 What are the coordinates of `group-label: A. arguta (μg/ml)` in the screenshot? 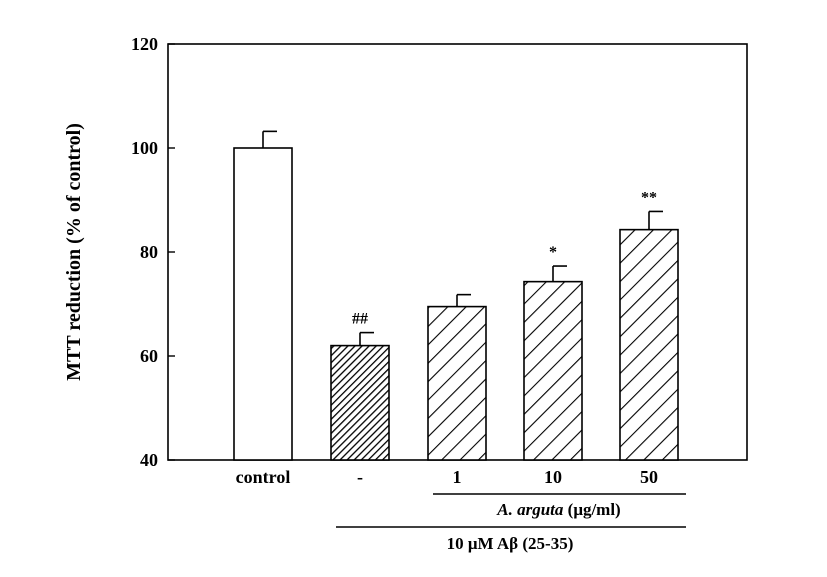 It's located at (558, 509).